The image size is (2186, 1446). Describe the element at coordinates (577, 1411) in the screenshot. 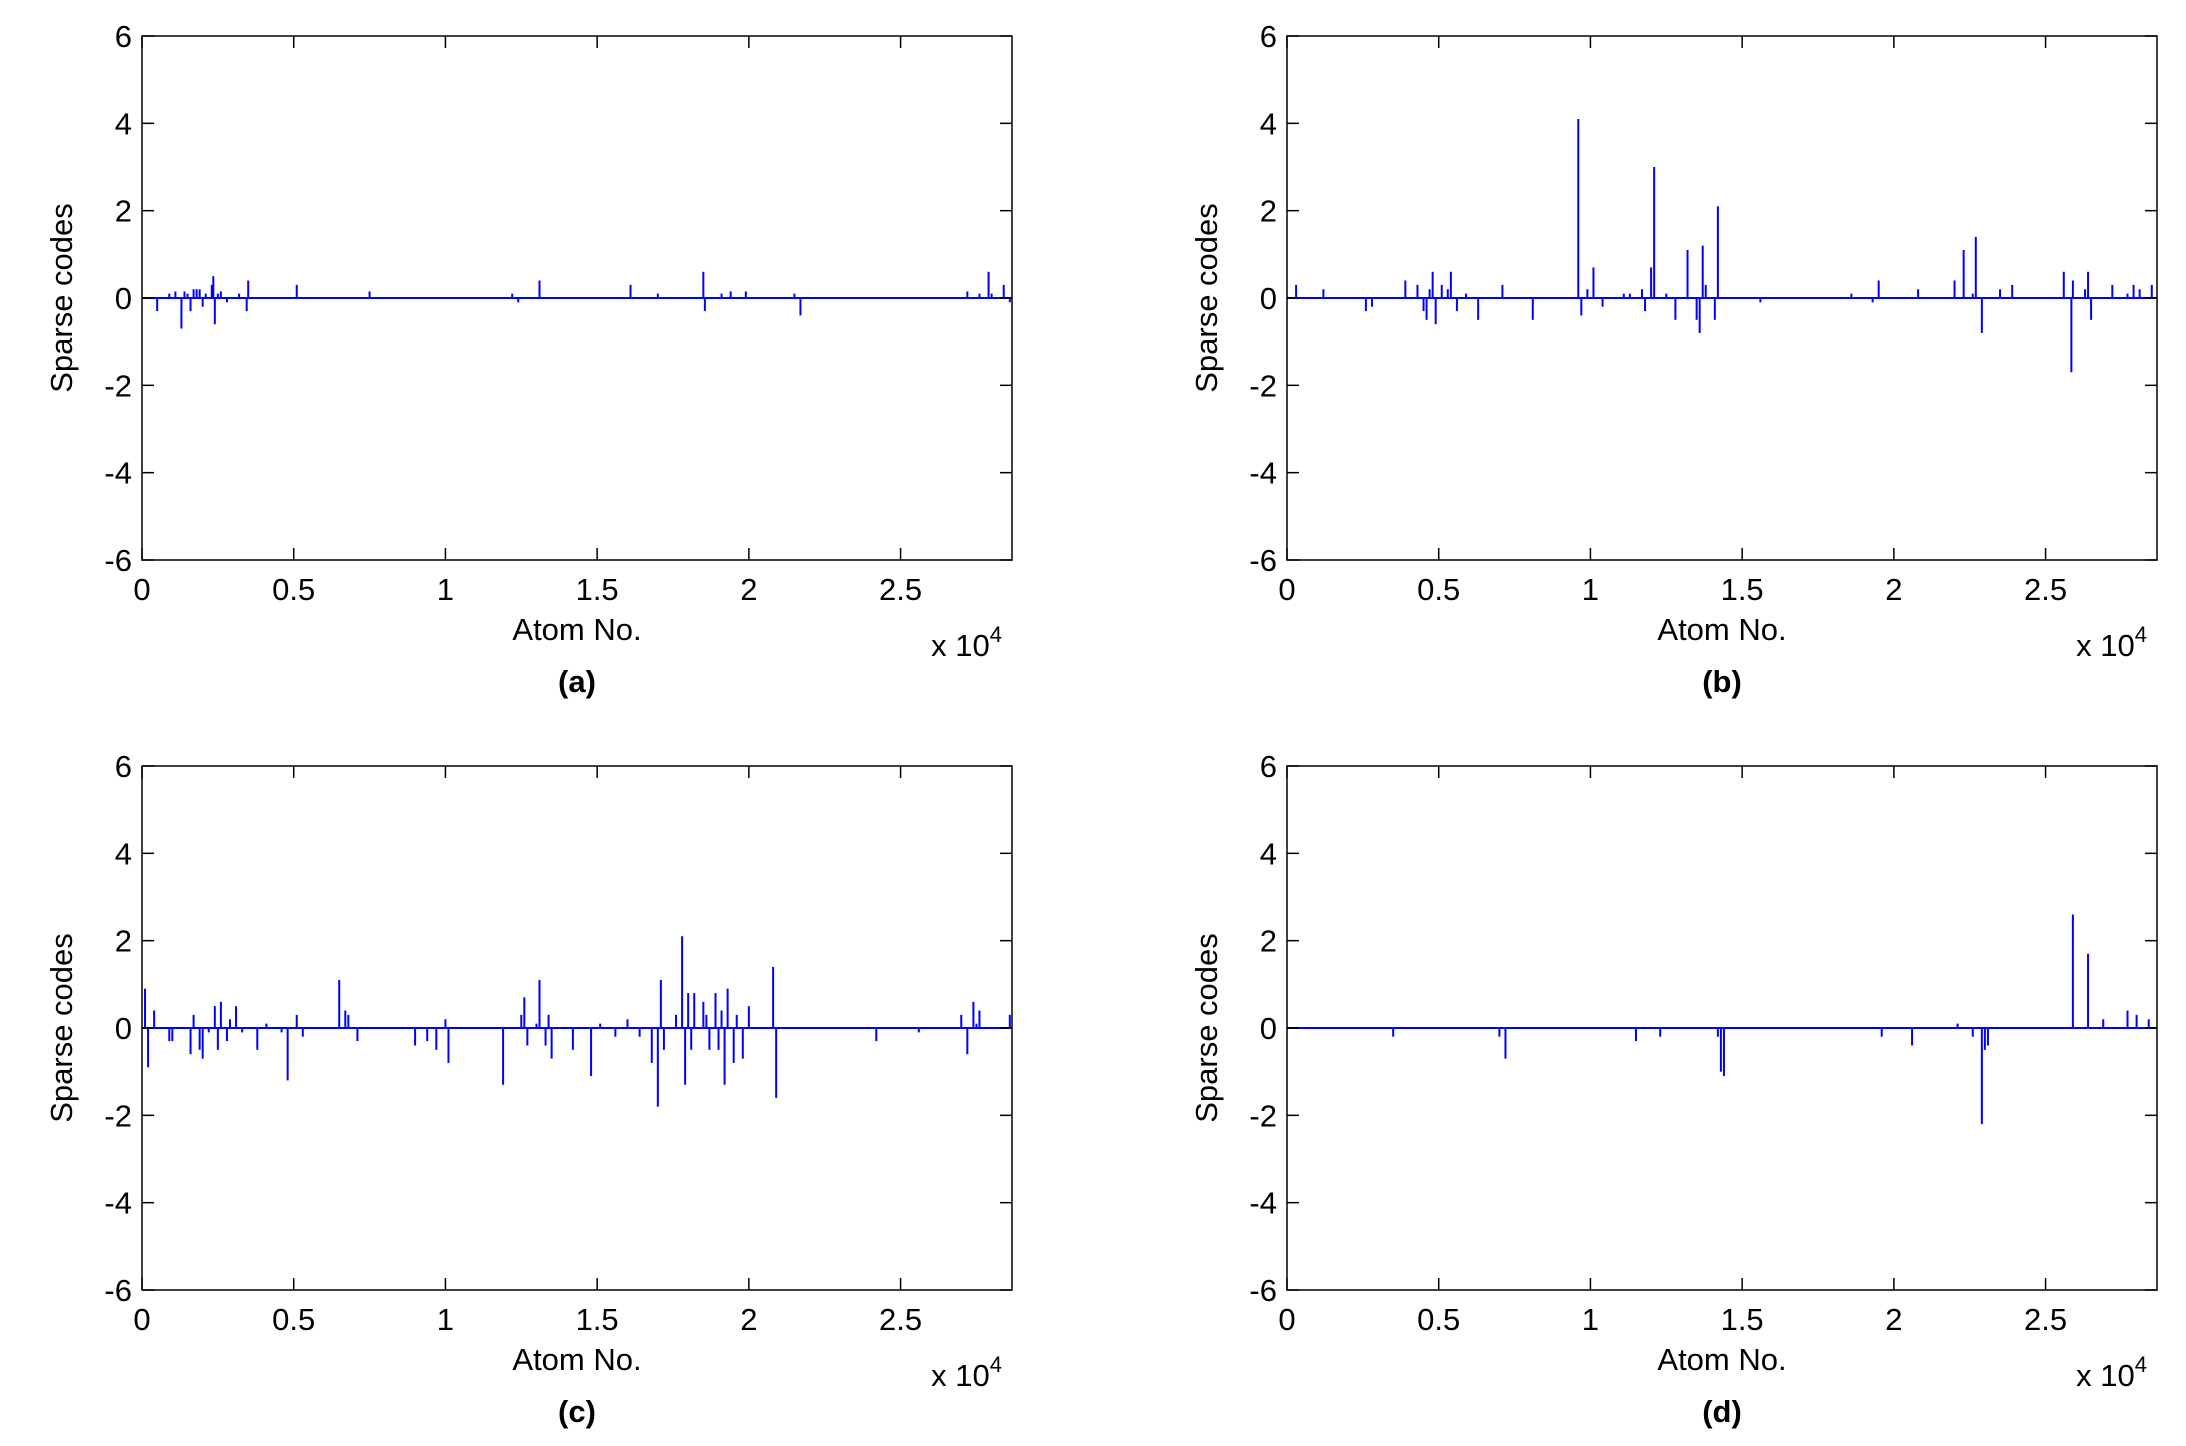

I see `panel-label: (c)` at that location.